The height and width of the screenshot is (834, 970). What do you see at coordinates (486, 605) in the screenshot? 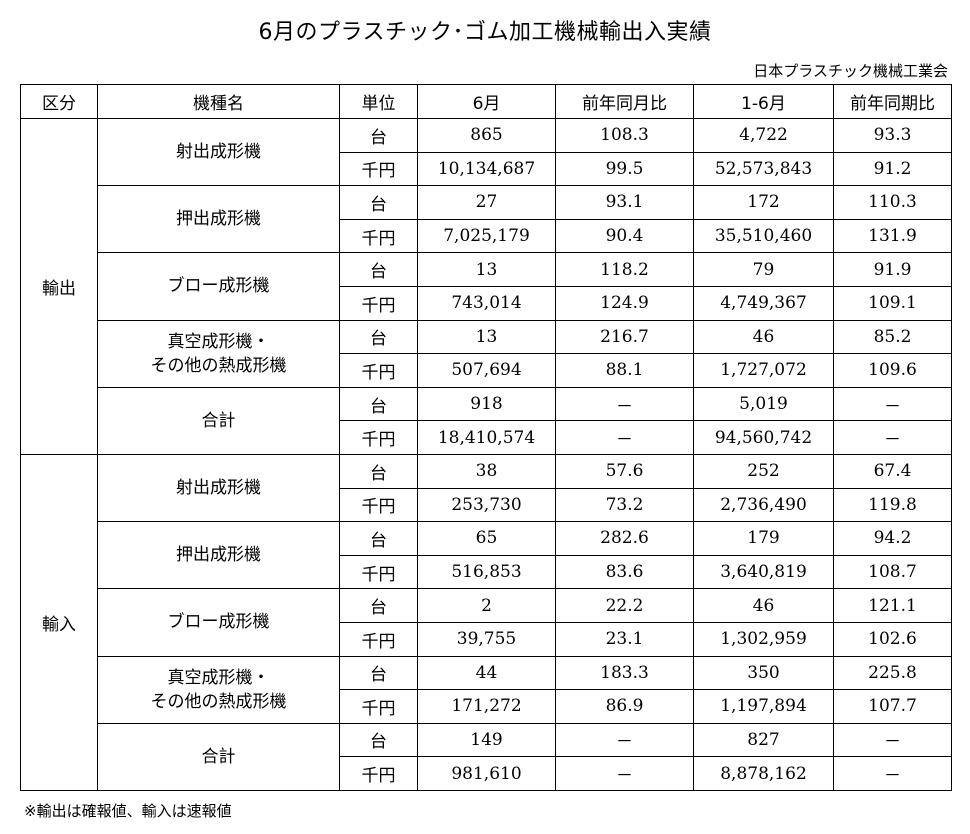
I see `month-value: 2` at bounding box center [486, 605].